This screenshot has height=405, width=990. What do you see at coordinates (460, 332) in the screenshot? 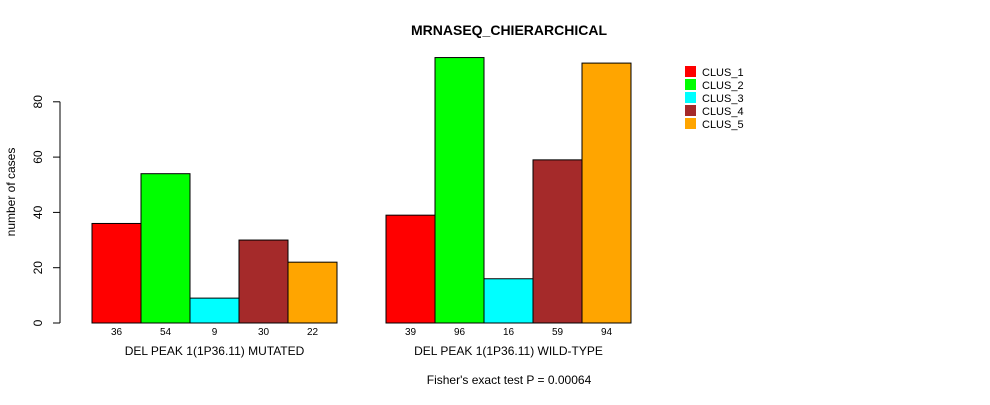
I see `bar-count-label: 96` at bounding box center [460, 332].